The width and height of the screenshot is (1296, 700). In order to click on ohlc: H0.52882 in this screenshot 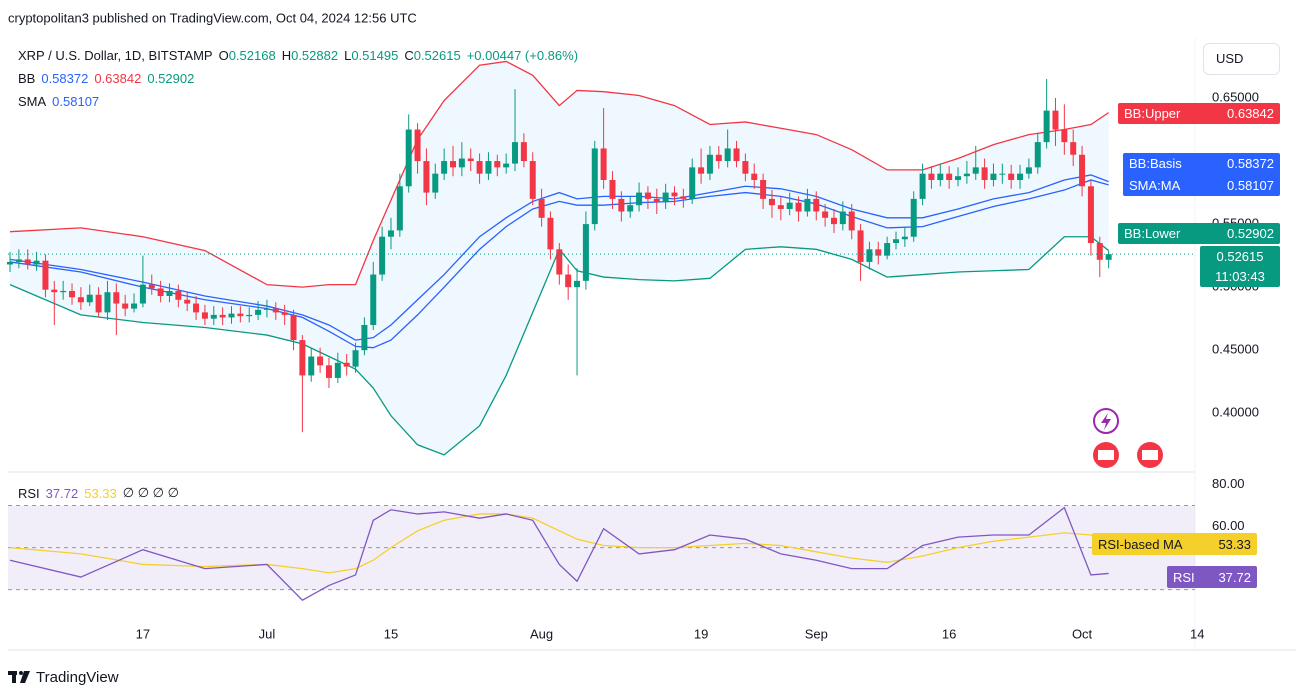, I will do `click(310, 55)`.